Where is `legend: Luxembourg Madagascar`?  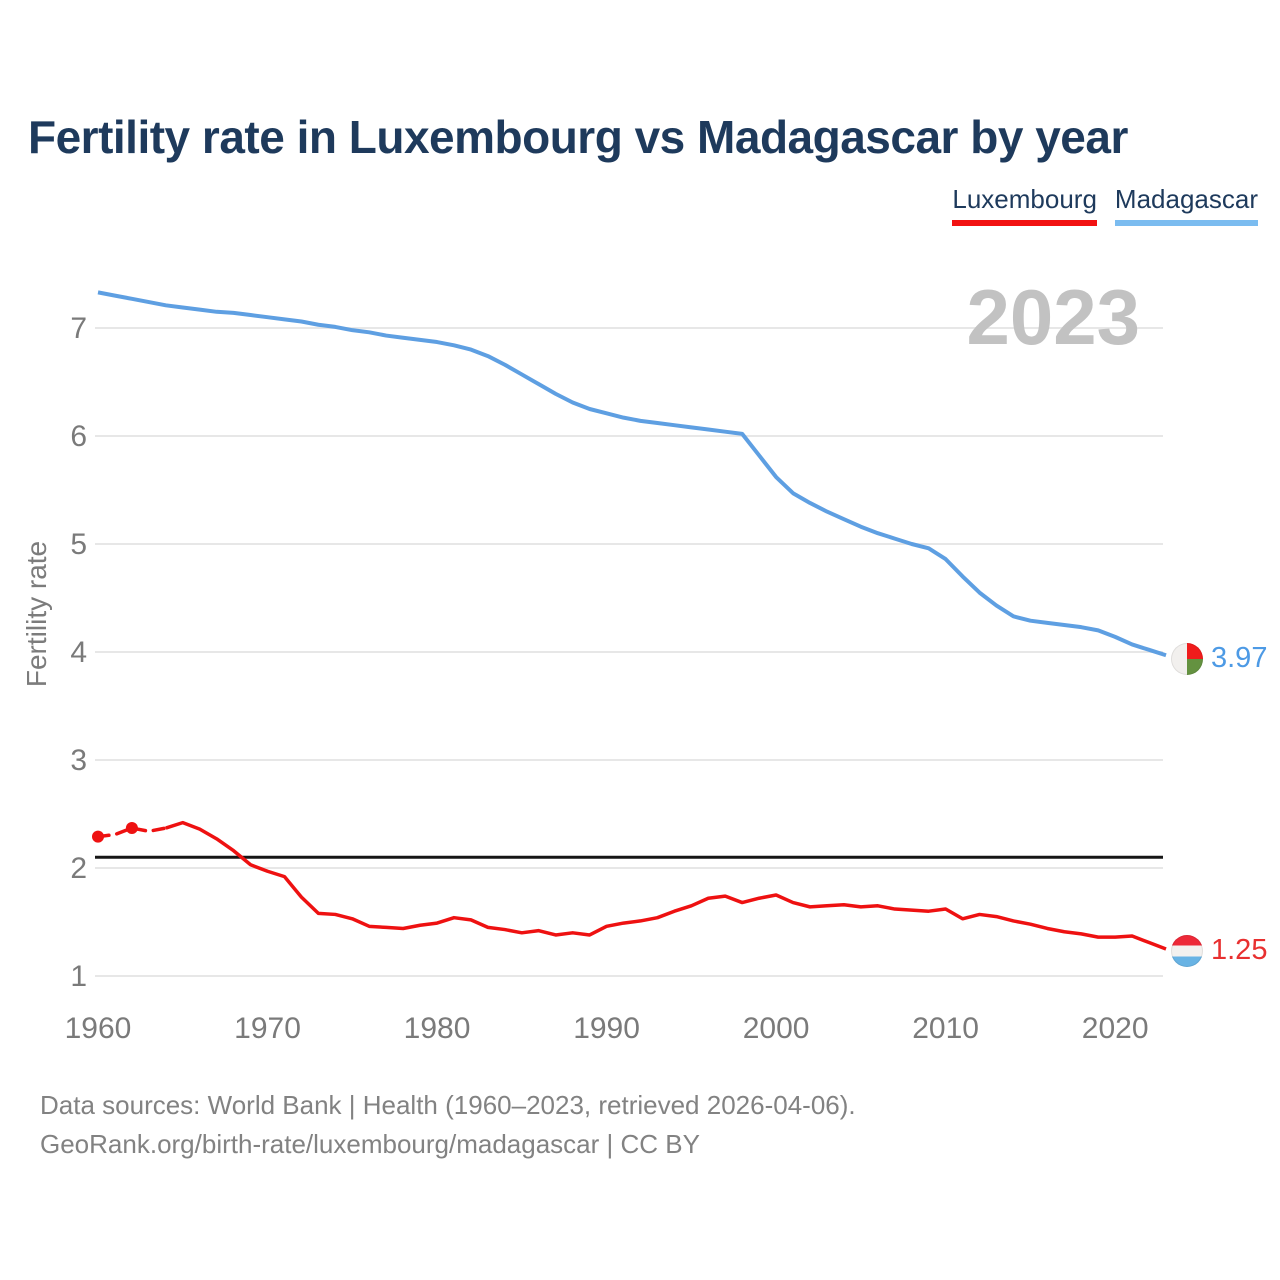
legend: Luxembourg Madagascar is located at coordinates (1105, 205).